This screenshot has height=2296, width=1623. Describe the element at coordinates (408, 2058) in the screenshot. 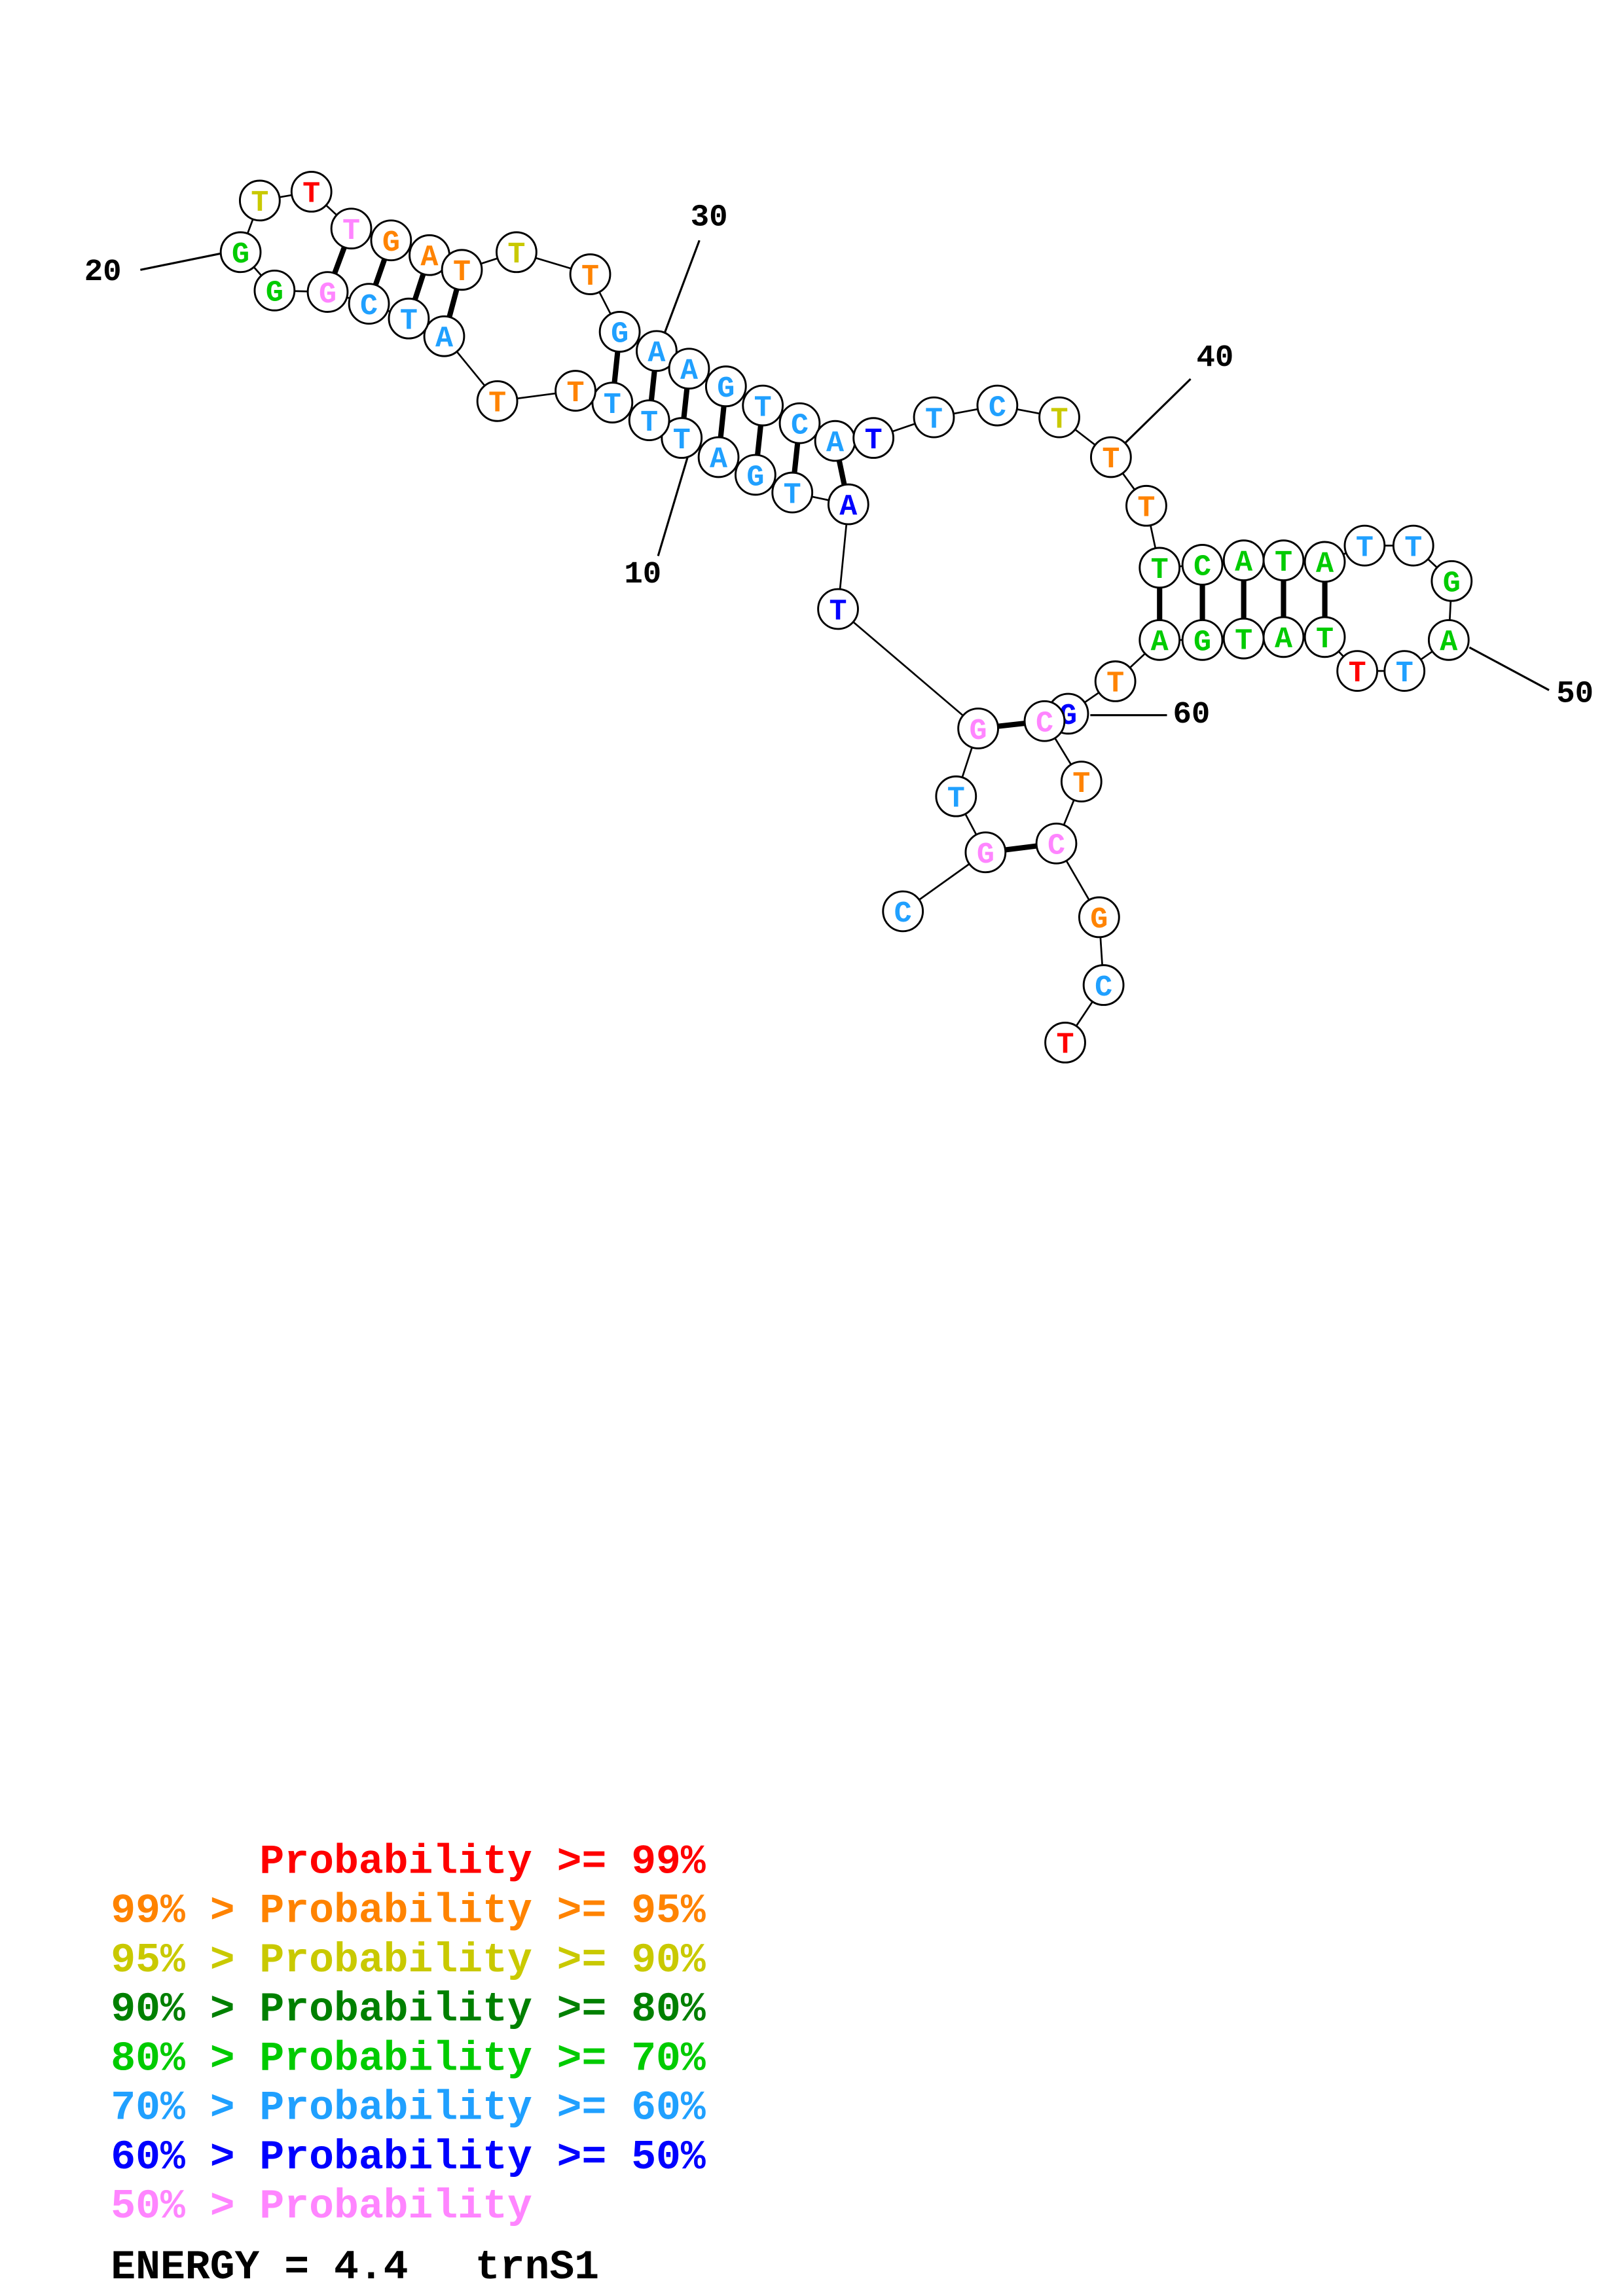

I see `legend-entry: 80% > Probability >= 70%` at that location.